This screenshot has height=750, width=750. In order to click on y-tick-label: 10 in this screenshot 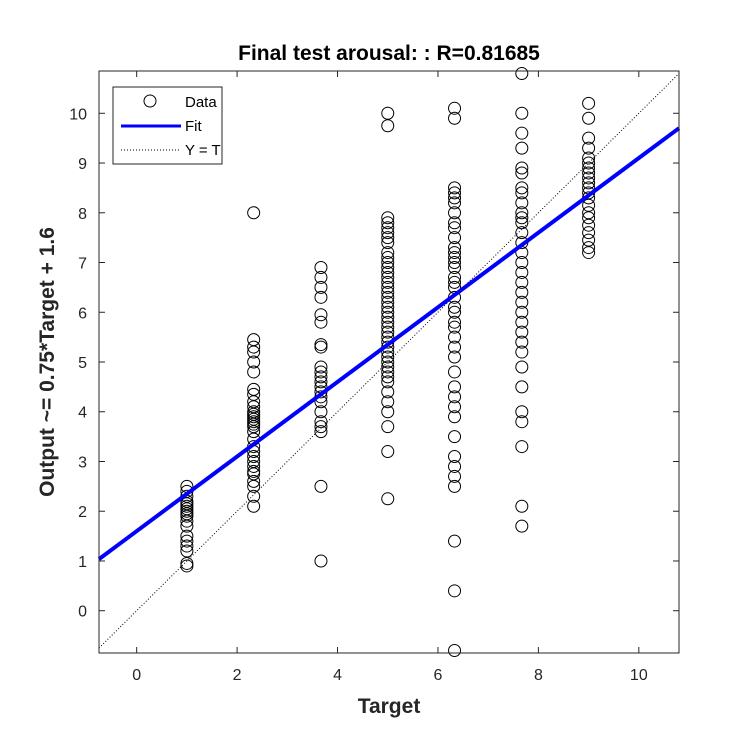, I will do `click(78, 114)`.